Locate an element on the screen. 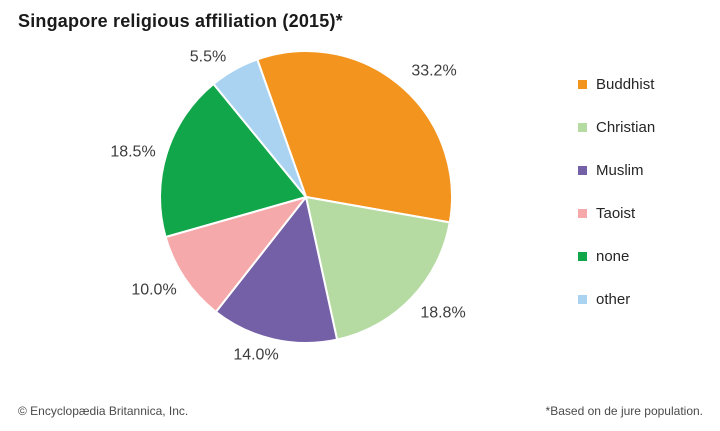 Image resolution: width=720 pixels, height=431 pixels. pie-slice-buddhist is located at coordinates (354, 136).